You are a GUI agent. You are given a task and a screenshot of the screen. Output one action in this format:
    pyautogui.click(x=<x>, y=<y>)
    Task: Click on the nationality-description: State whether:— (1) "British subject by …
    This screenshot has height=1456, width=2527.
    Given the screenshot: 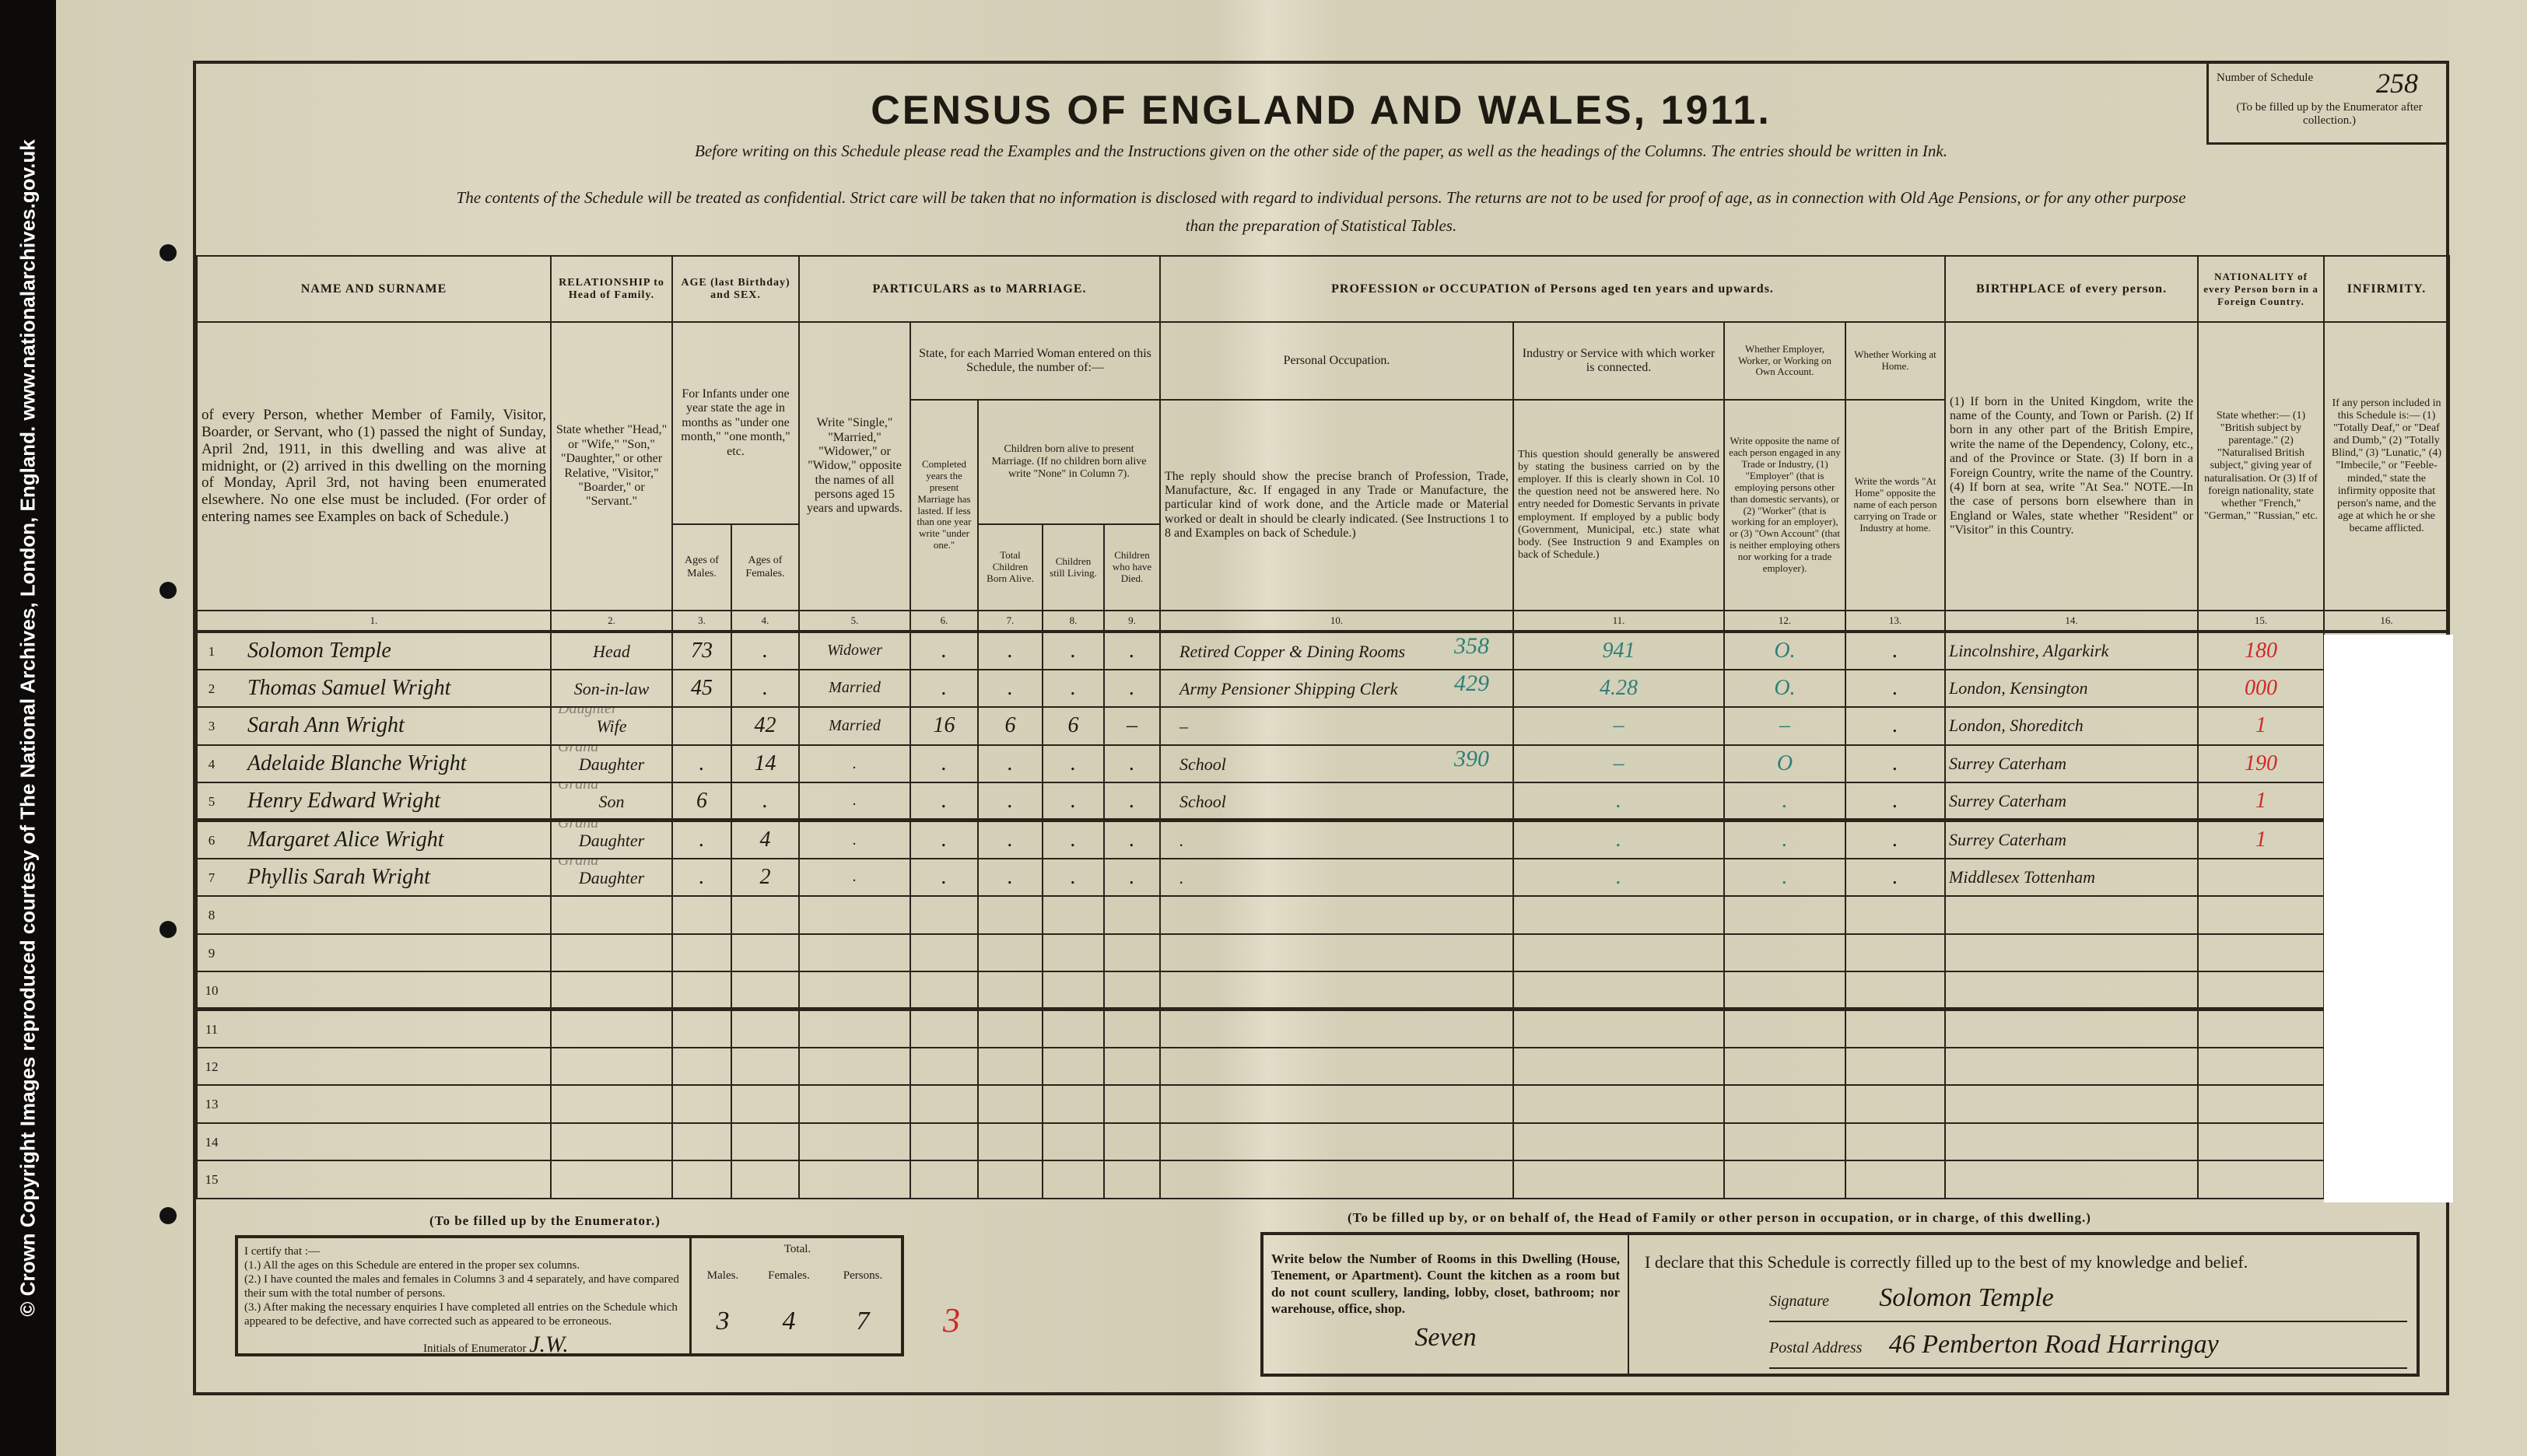 What is the action you would take?
    pyautogui.click(x=2261, y=466)
    